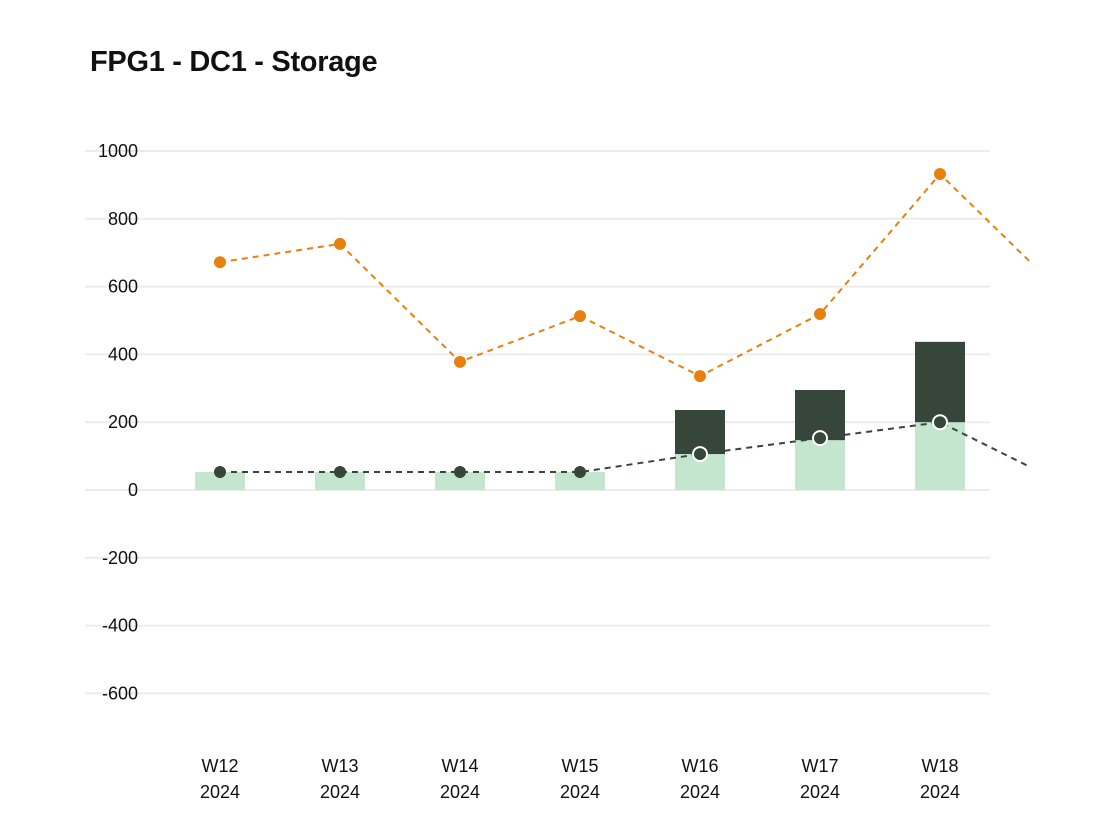 The image size is (1120, 840). Describe the element at coordinates (118, 151) in the screenshot. I see `y-tick-label: 1000` at that location.